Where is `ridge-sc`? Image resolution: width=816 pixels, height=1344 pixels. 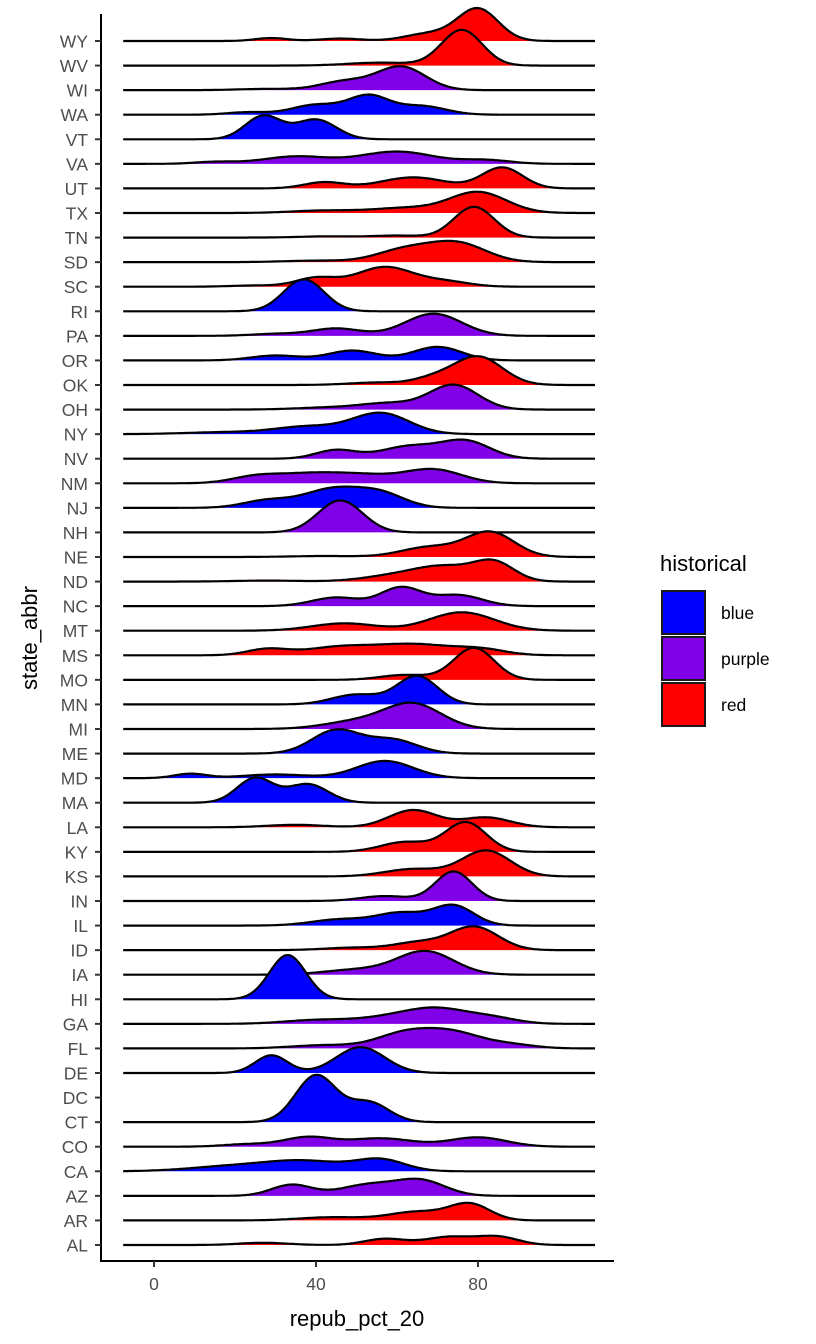
ridge-sc is located at coordinates (359, 276).